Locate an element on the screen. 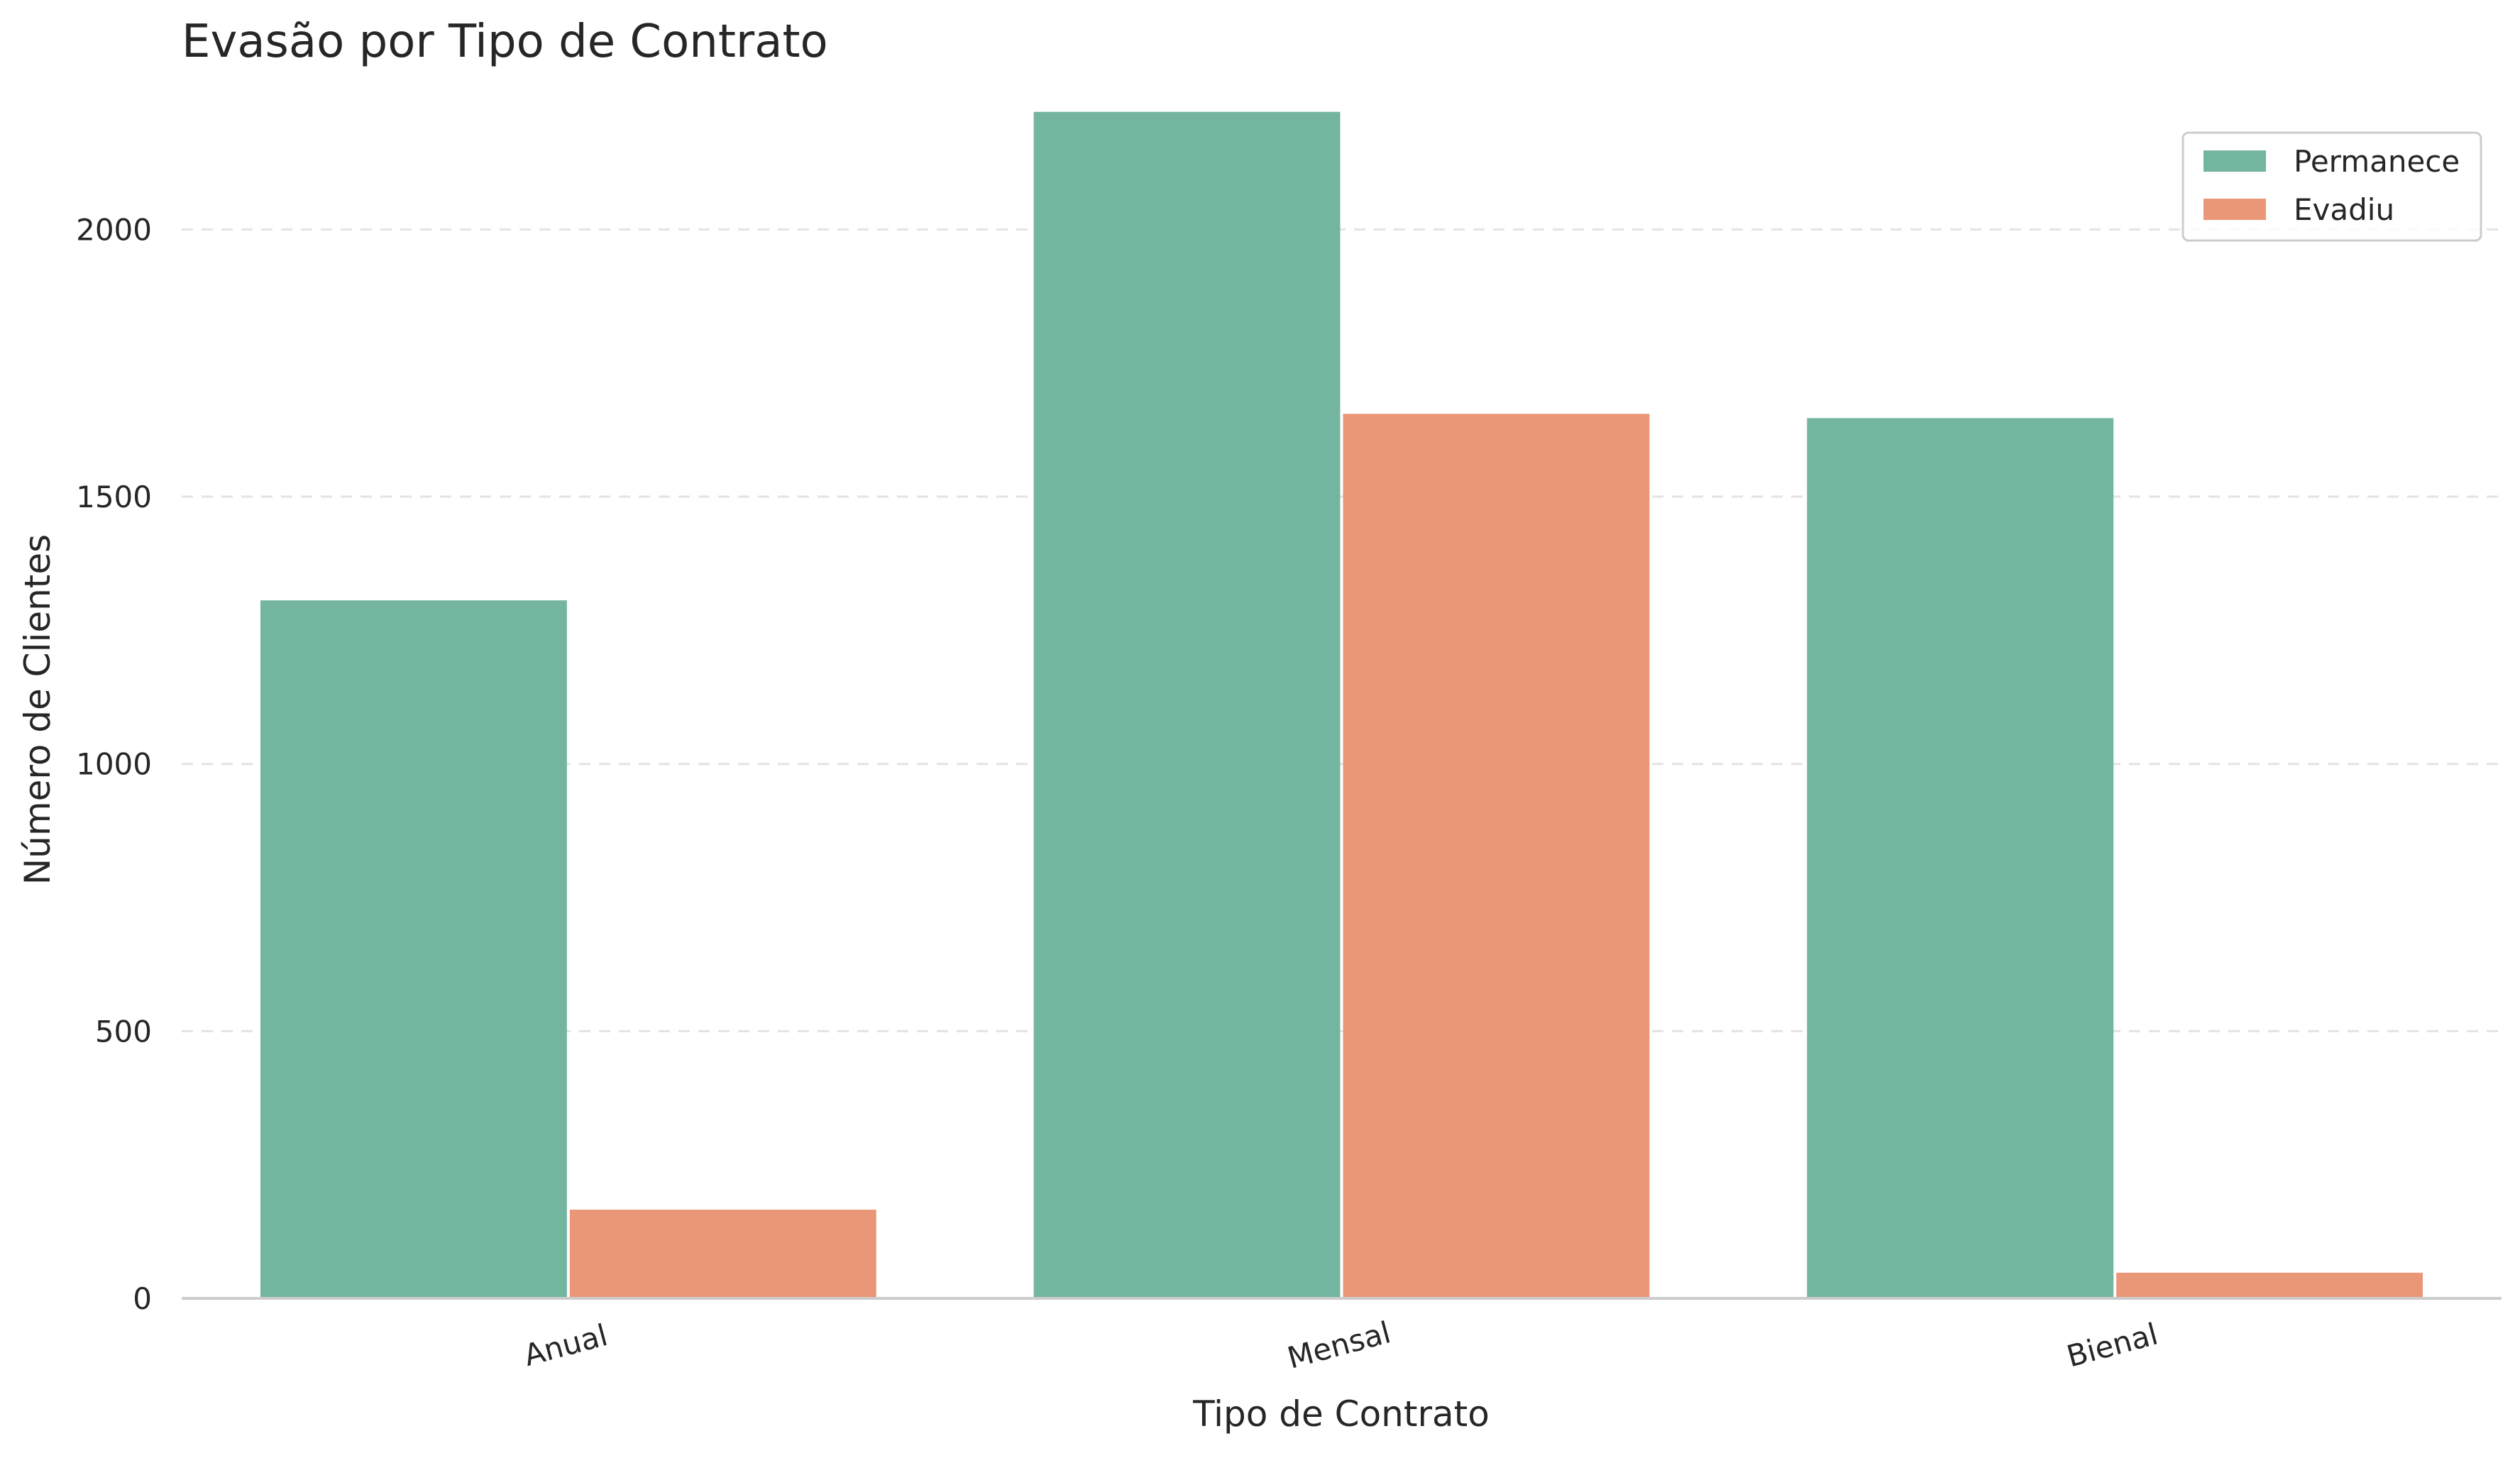 This screenshot has width=2520, height=1458. y-tick-labels: 0 500 1000 1500 2000 is located at coordinates (114, 764).